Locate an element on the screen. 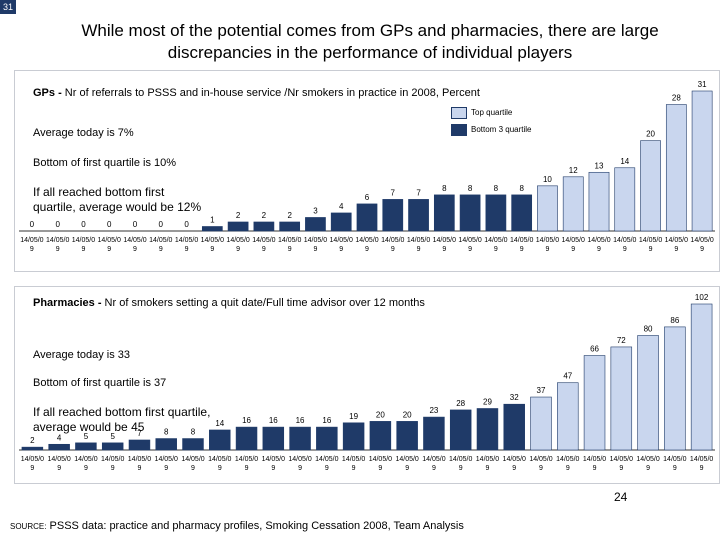  bar-value-label: 37 is located at coordinates (541, 390).